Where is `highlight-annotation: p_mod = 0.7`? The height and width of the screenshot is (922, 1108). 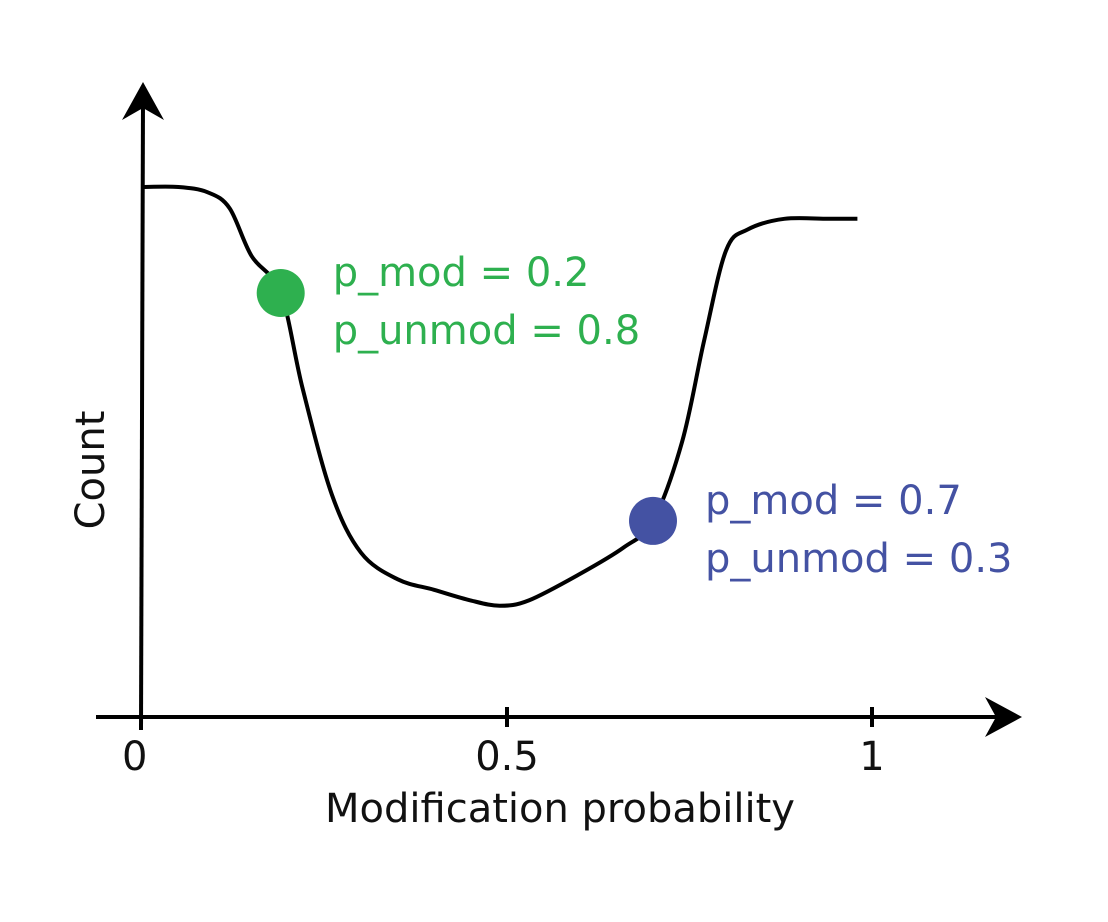
highlight-annotation: p_mod = 0.7 is located at coordinates (833, 501).